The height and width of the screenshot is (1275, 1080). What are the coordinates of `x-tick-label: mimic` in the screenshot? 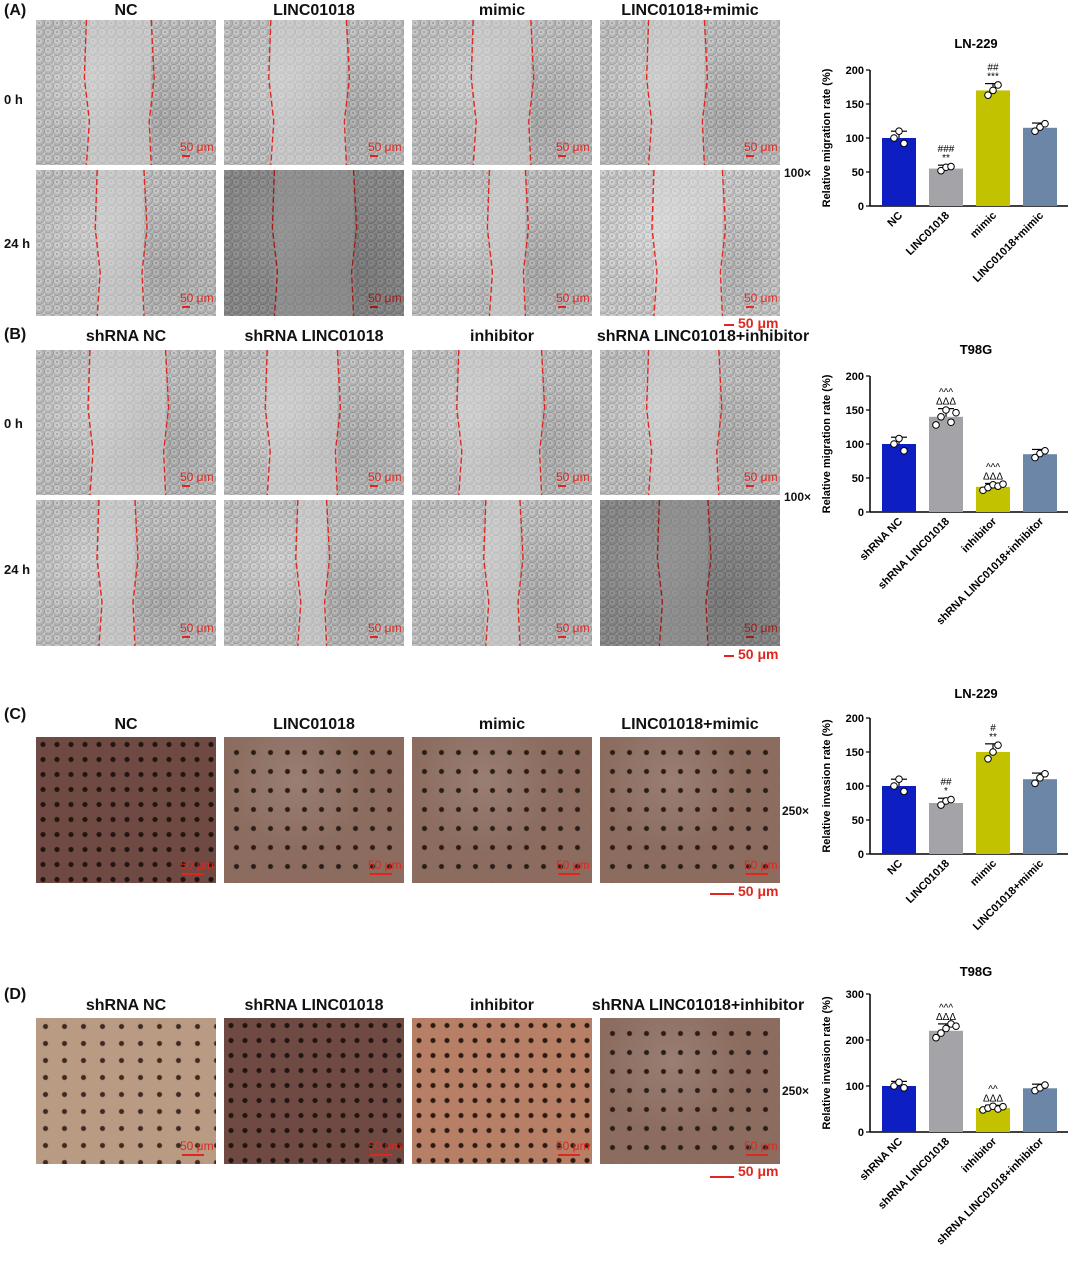 It's located at (983, 225).